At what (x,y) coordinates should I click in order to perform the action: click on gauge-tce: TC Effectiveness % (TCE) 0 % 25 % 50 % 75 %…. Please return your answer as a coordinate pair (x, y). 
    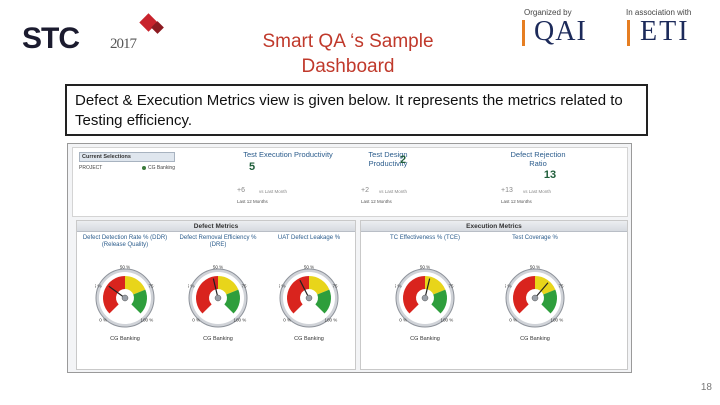
    Looking at the image, I should click on (425, 288).